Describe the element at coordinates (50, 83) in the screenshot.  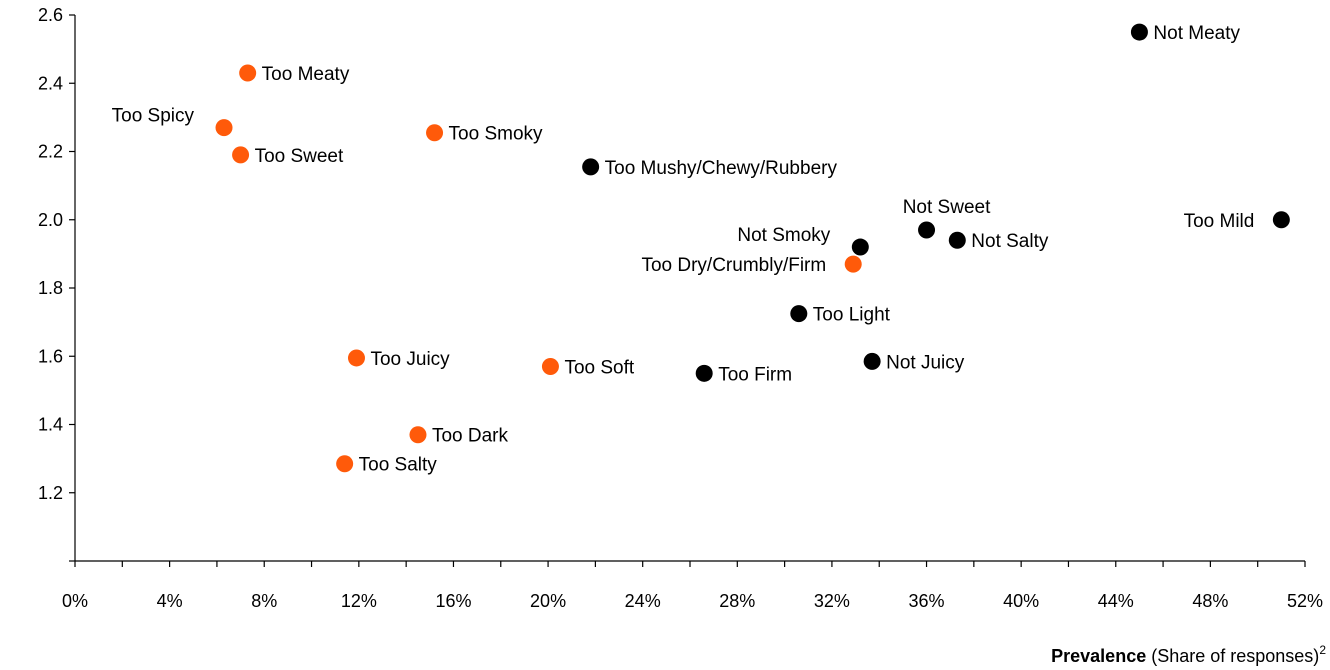
I see `y-tick-label: 2.4` at that location.